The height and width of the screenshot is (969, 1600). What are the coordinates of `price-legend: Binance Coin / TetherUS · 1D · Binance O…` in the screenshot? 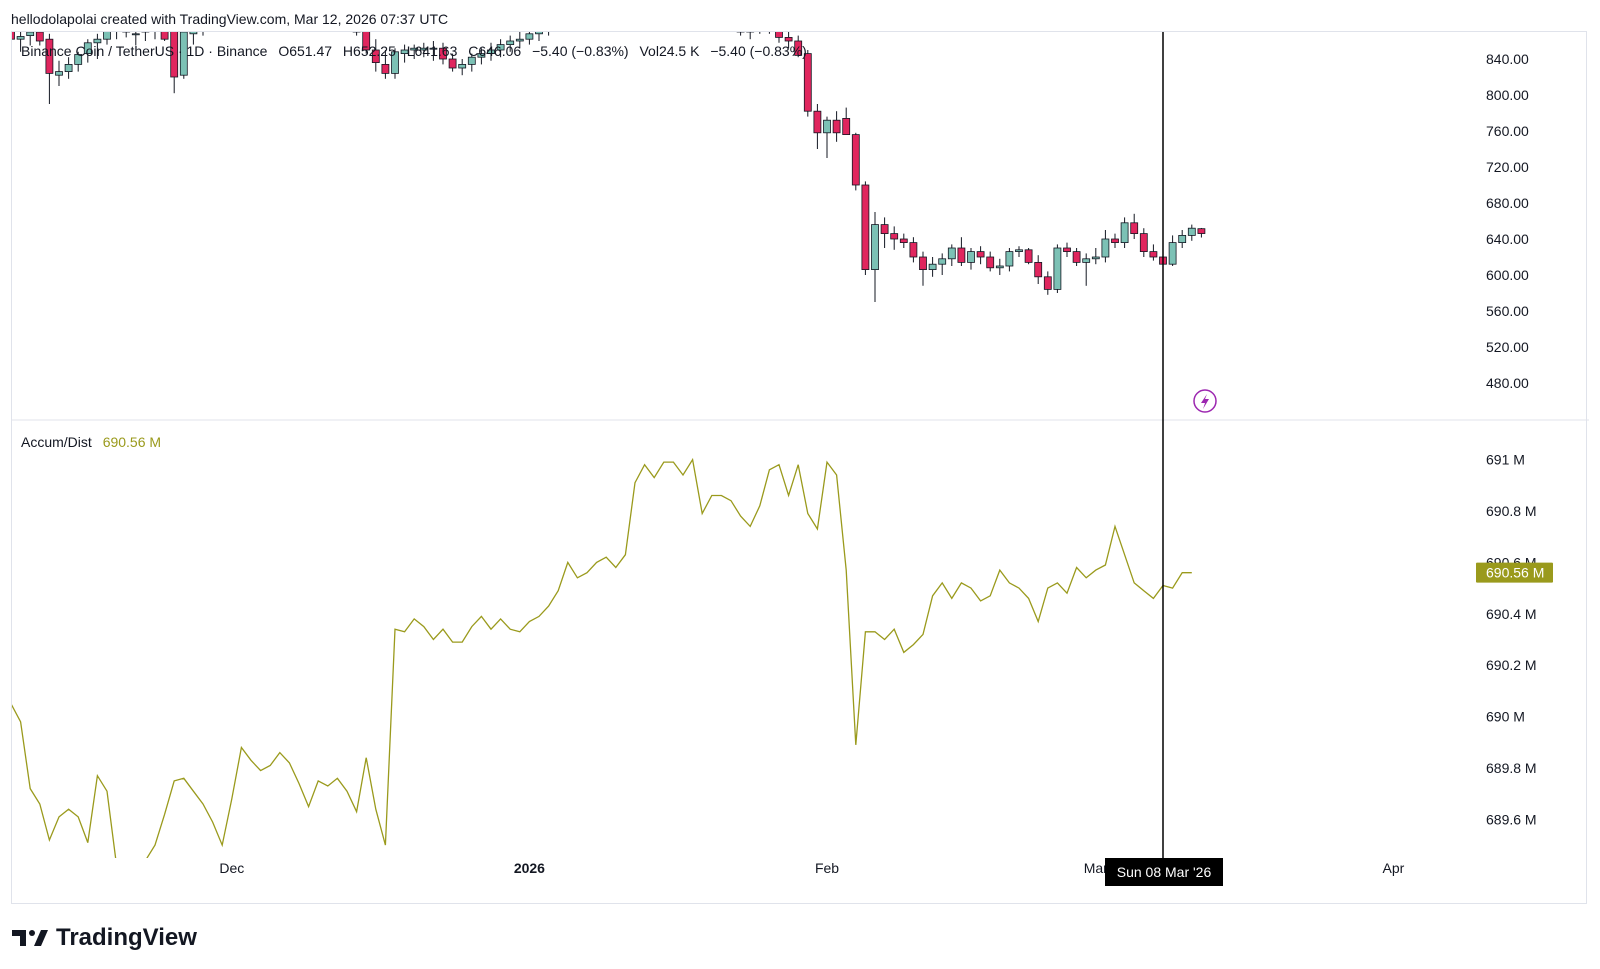 It's located at (417, 51).